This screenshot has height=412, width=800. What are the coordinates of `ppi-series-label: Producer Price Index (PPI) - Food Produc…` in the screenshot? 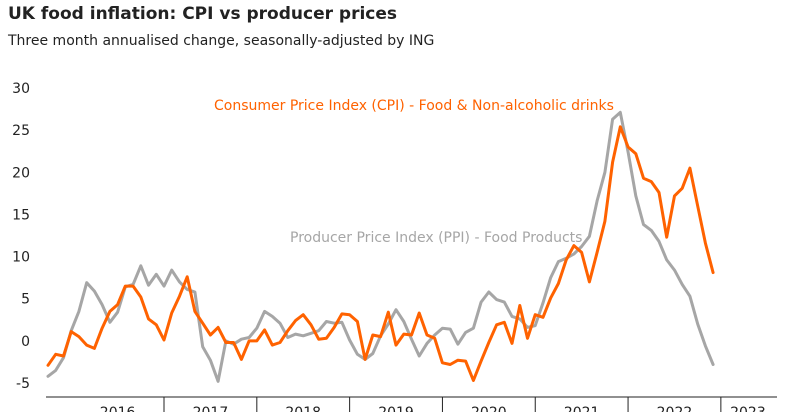 It's located at (436, 238).